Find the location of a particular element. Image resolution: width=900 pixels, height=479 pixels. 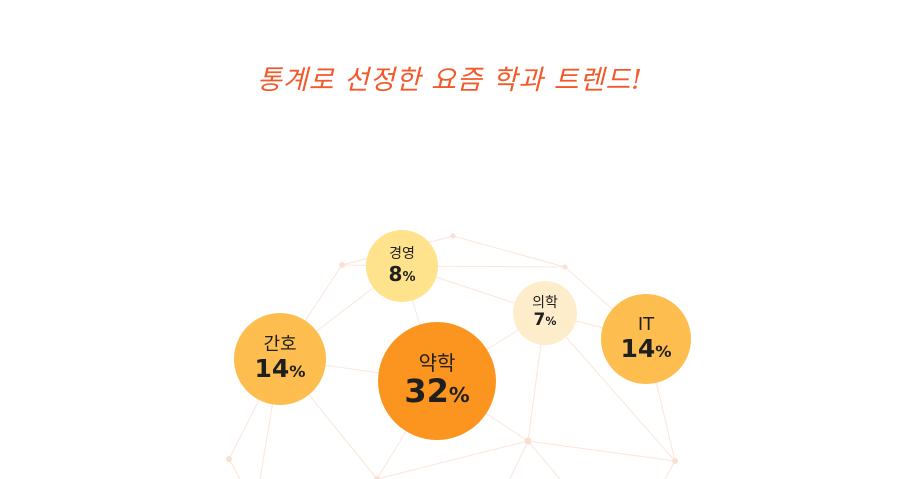

bubble-label: 약학 is located at coordinates (437, 363).